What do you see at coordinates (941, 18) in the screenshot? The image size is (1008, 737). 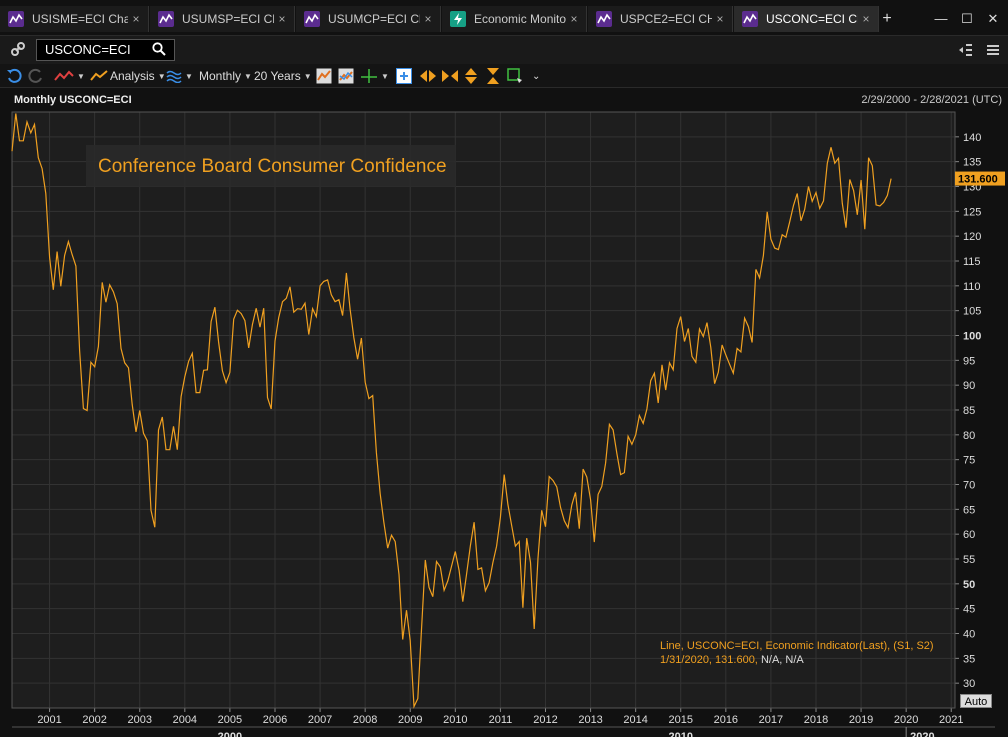 I see `minimize-button: —` at bounding box center [941, 18].